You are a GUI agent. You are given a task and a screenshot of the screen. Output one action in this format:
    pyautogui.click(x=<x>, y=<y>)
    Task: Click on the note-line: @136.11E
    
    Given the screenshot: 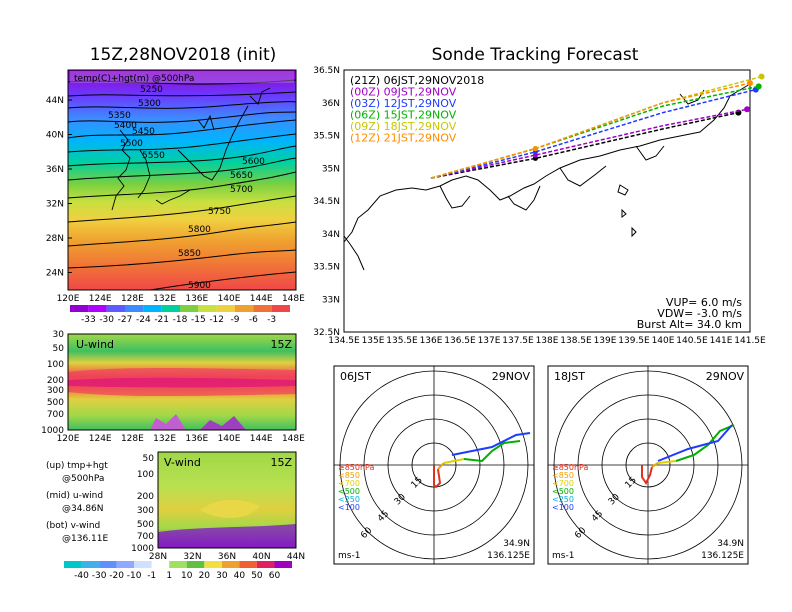 What is the action you would take?
    pyautogui.click(x=85, y=539)
    